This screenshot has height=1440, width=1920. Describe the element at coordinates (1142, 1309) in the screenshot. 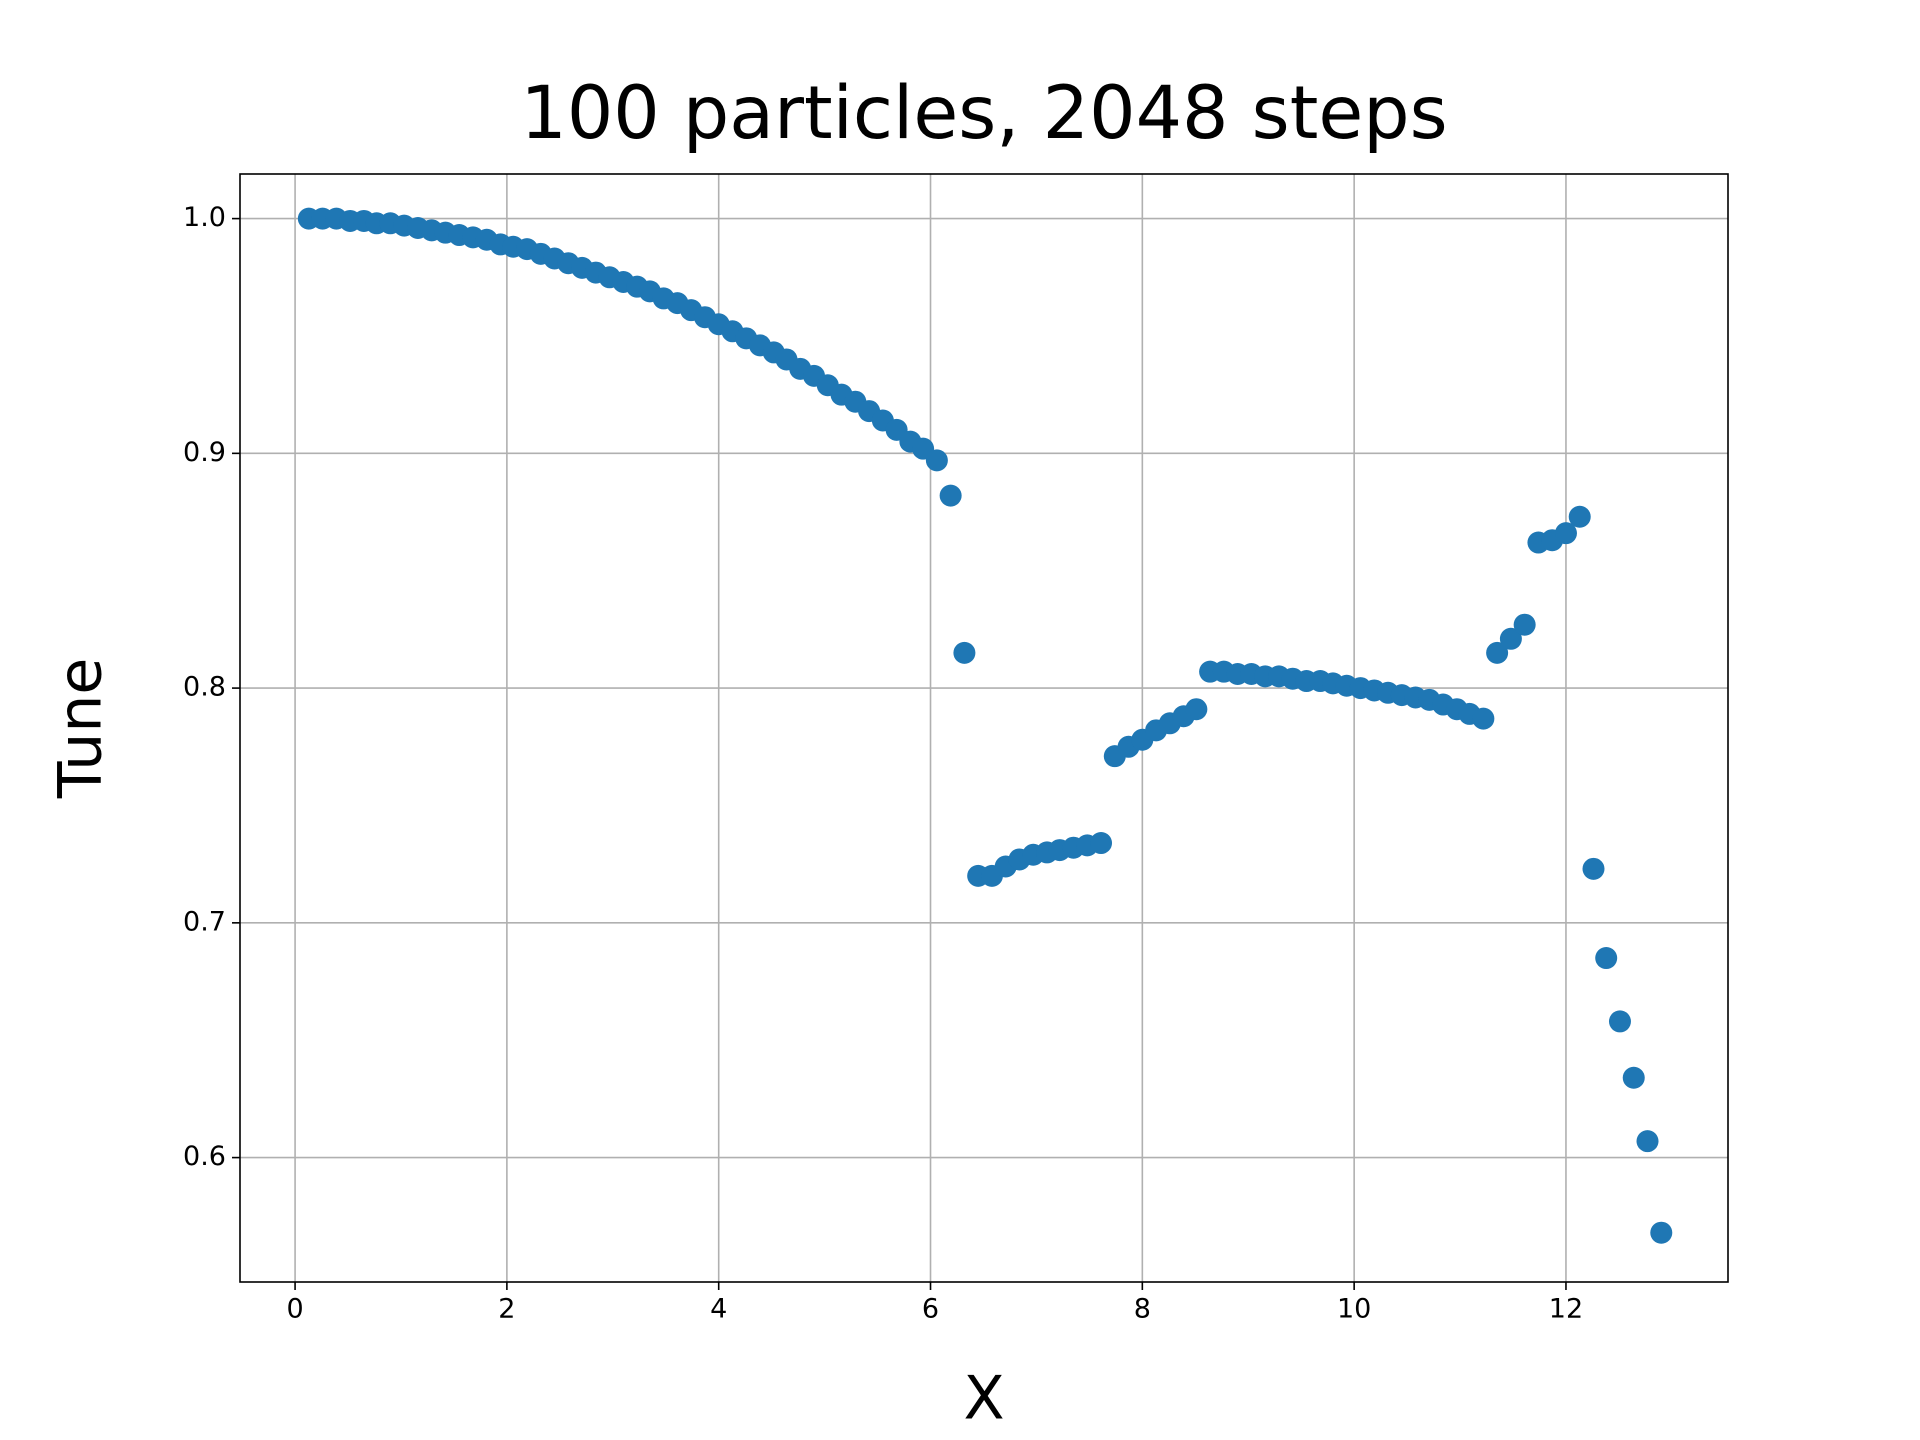

I see `x-tick-label: 8` at that location.